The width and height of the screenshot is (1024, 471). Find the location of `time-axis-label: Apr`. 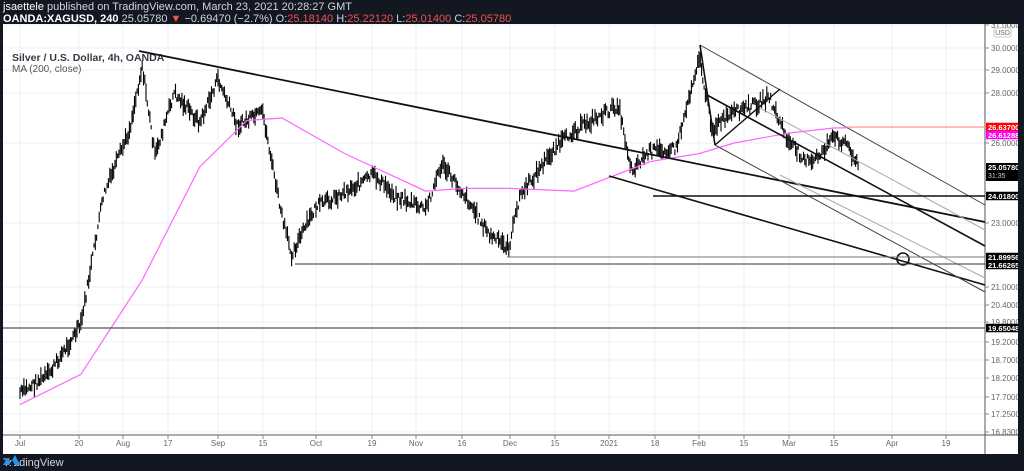

time-axis-label: Apr is located at coordinates (892, 443).